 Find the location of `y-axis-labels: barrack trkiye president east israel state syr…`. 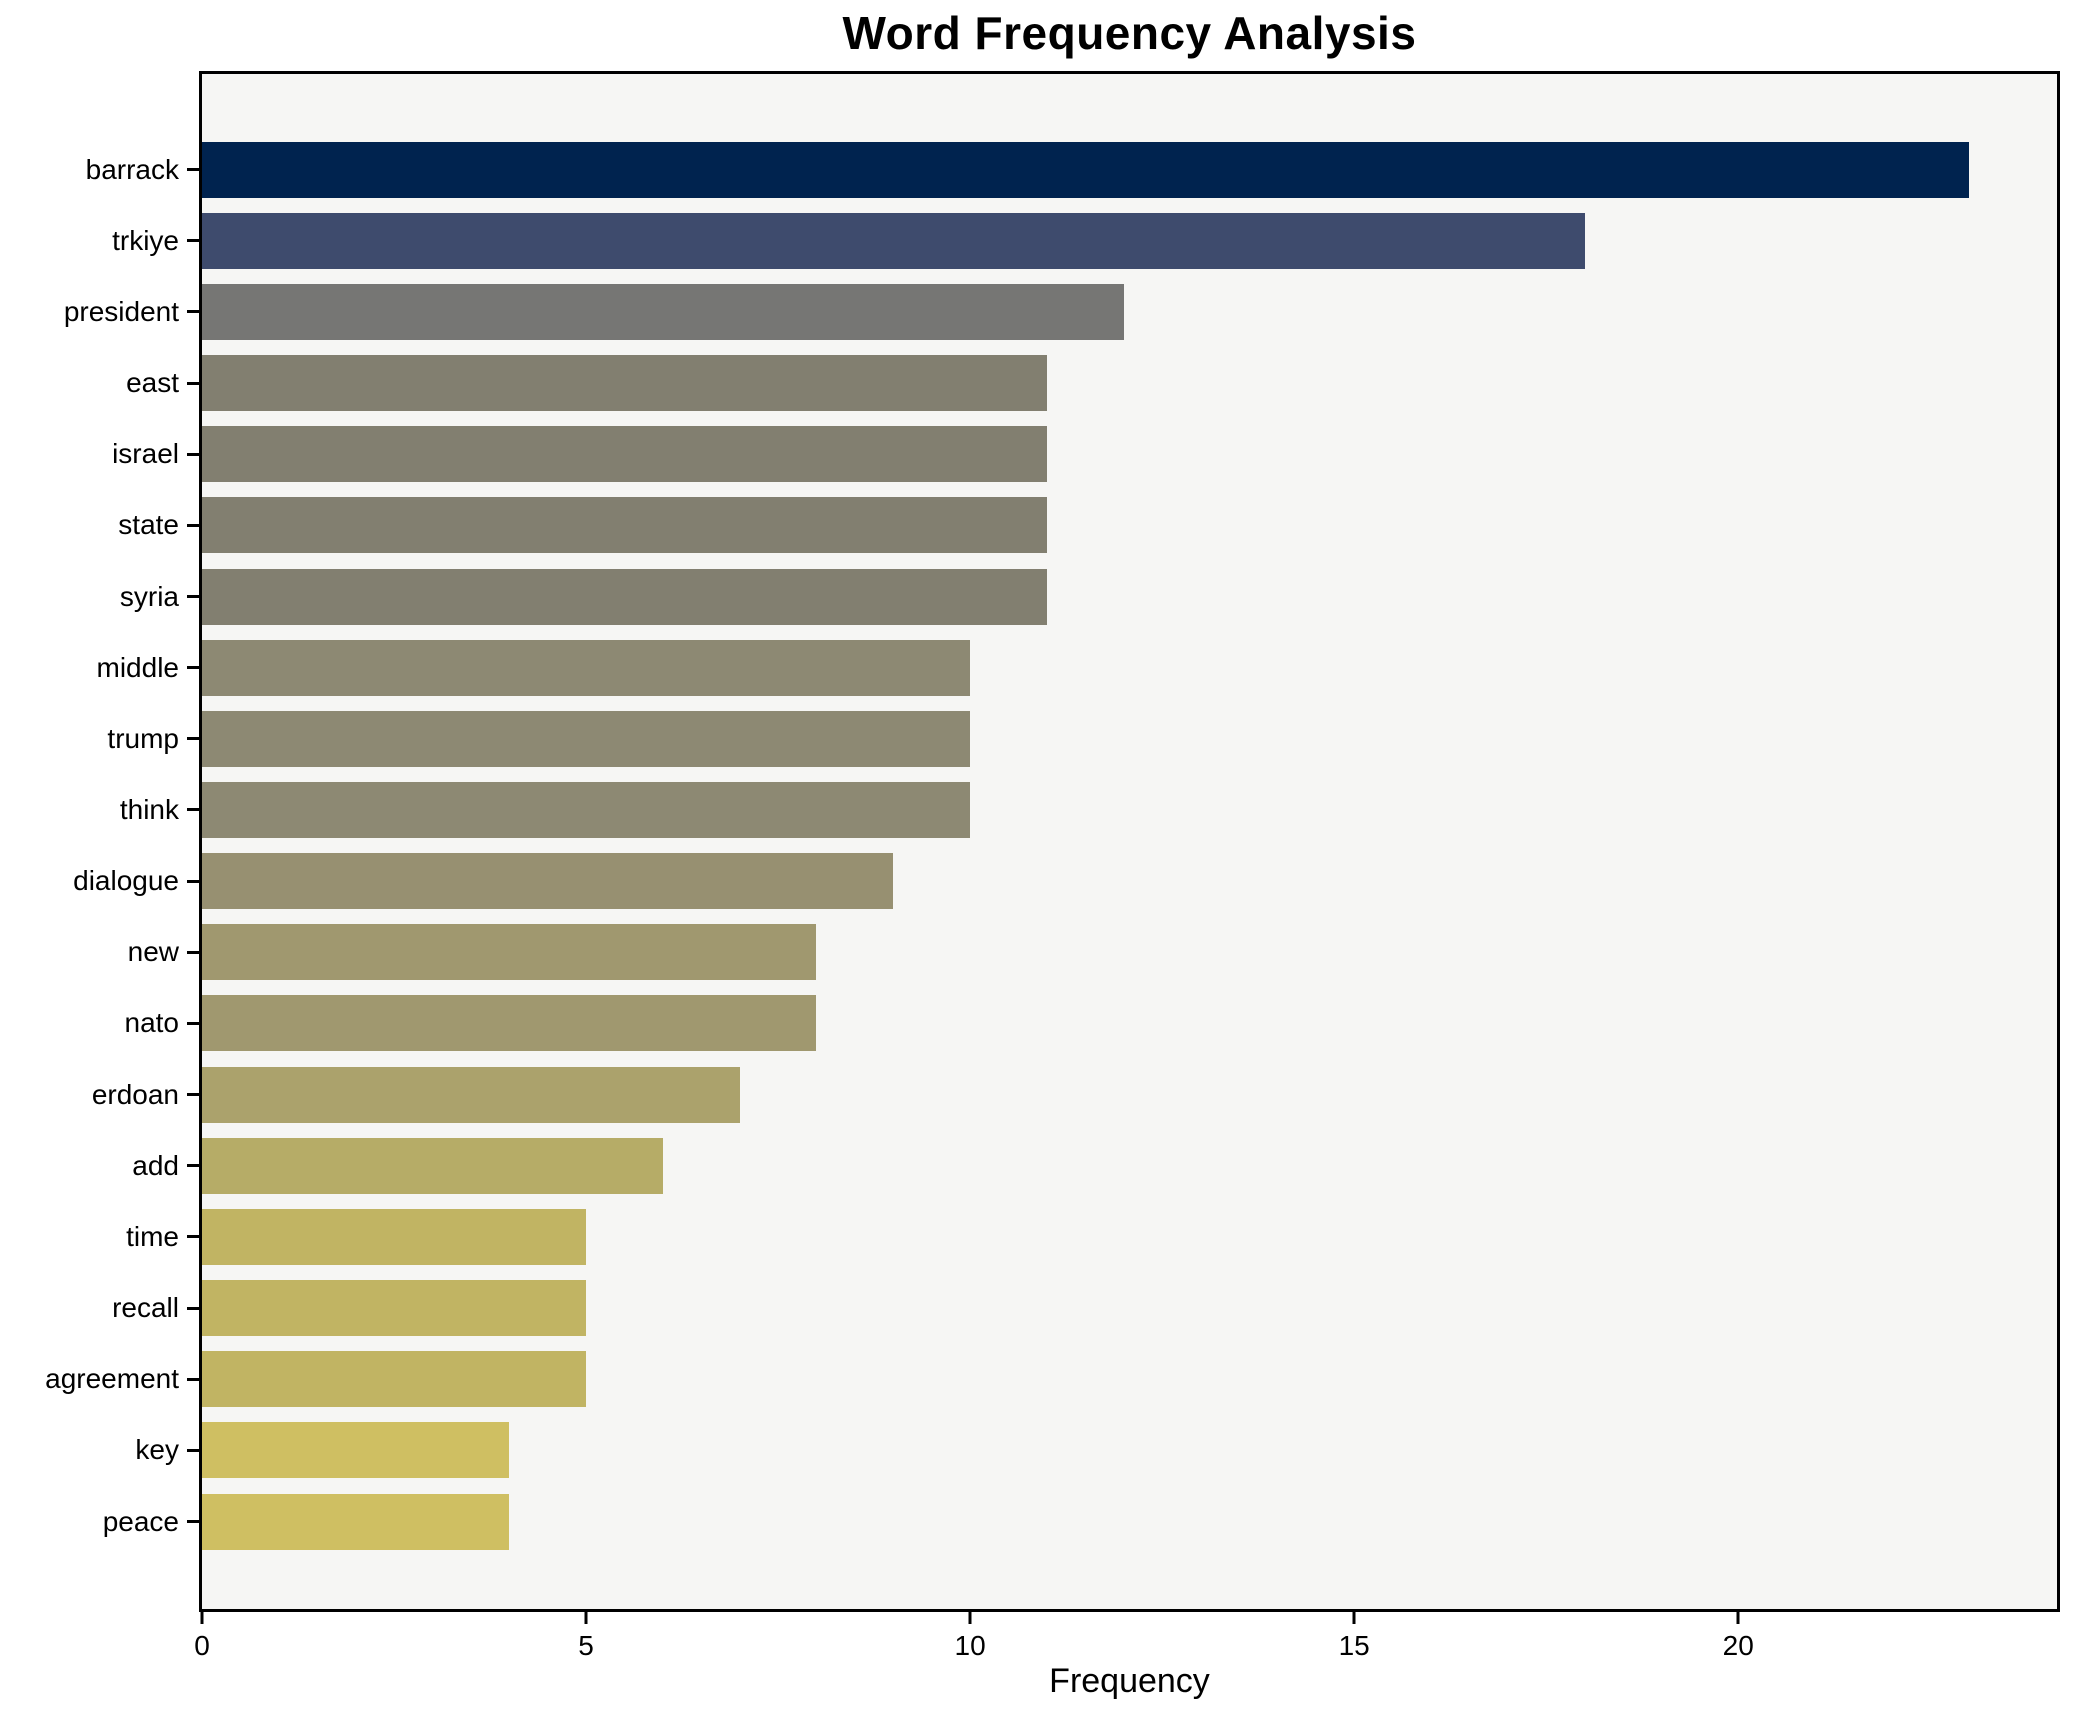

y-axis-labels: barrack trkiye president east israel state syr… is located at coordinates (99, 841).